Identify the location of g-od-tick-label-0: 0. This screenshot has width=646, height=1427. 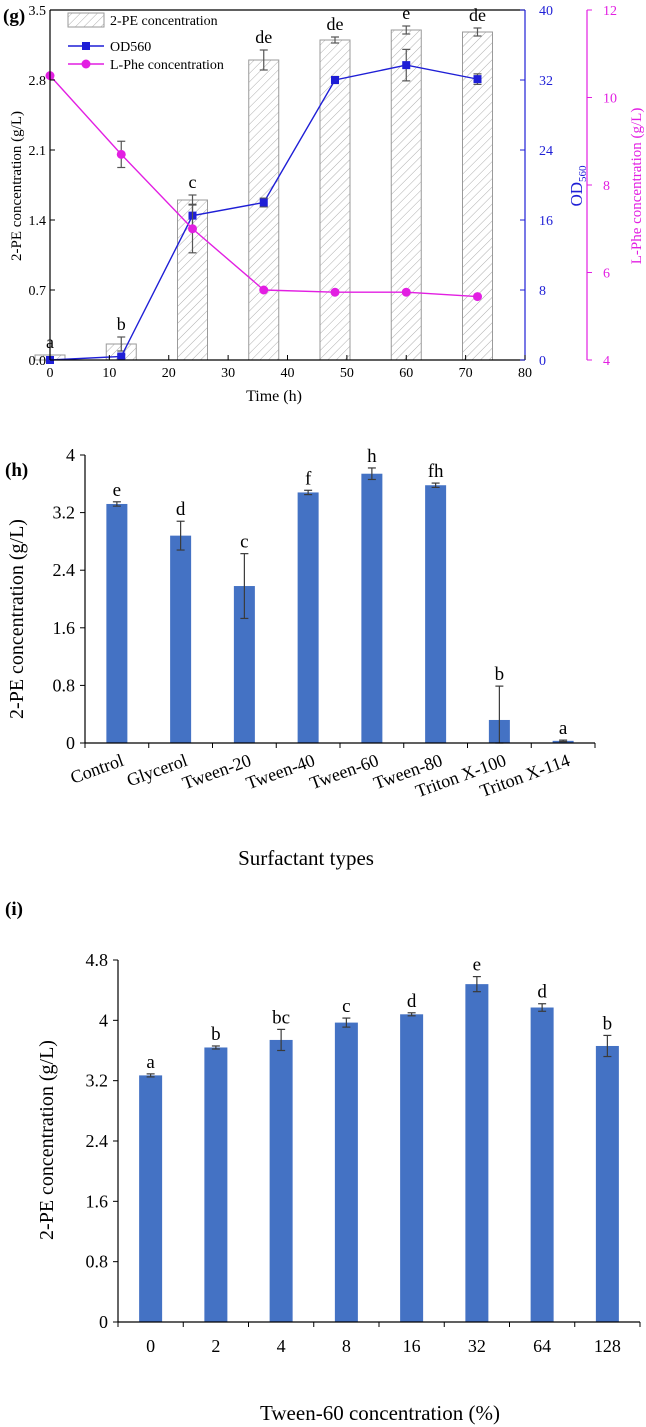
(542, 361).